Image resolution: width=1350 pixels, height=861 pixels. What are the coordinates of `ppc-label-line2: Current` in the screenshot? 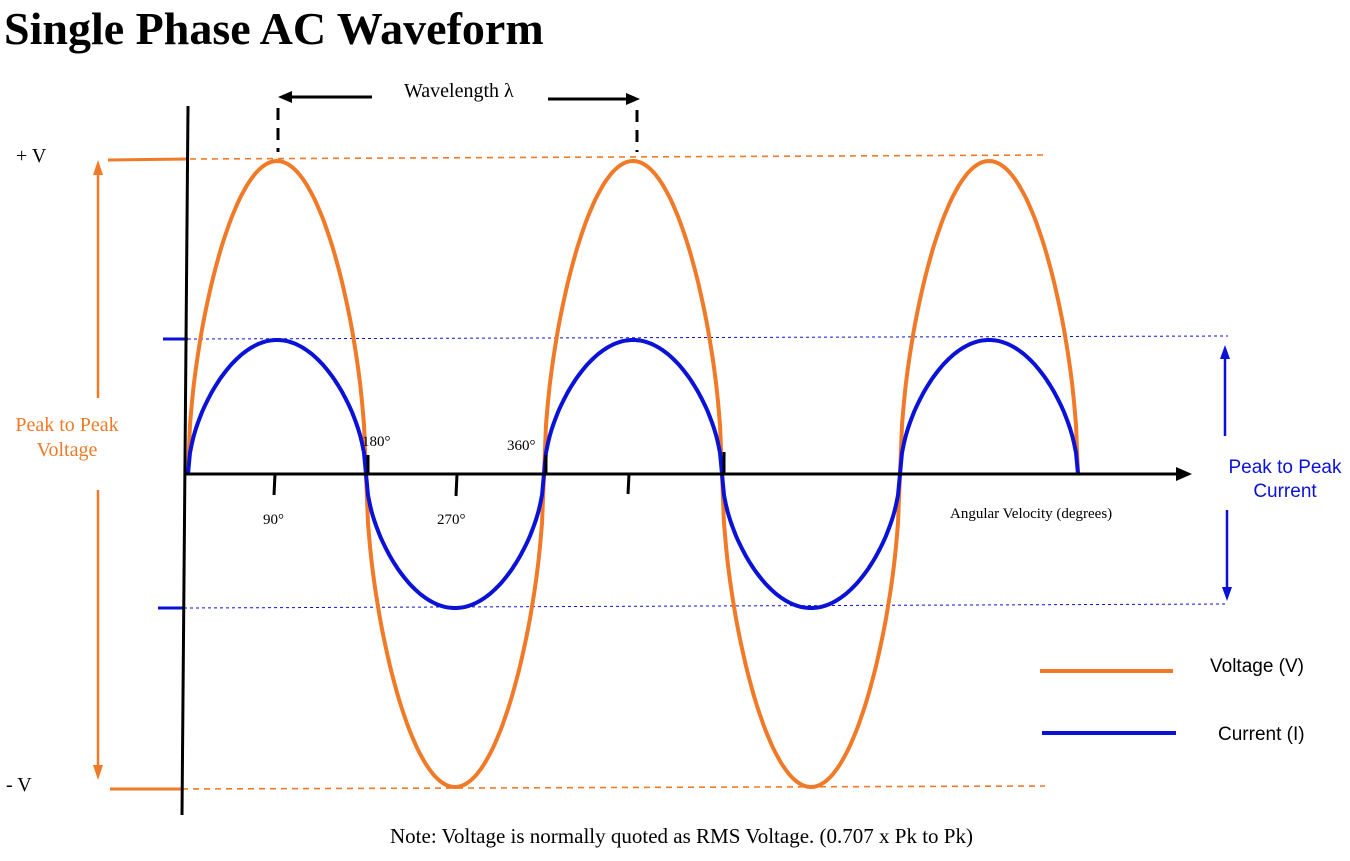 It's located at (1285, 491).